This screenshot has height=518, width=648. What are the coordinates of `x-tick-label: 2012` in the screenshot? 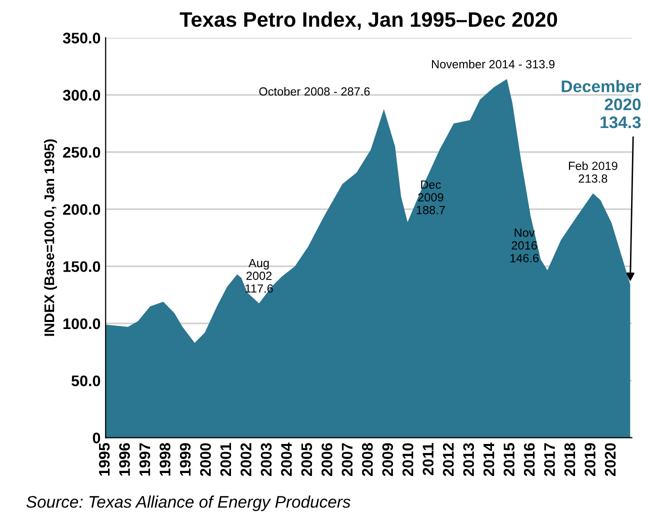 It's located at (448, 459).